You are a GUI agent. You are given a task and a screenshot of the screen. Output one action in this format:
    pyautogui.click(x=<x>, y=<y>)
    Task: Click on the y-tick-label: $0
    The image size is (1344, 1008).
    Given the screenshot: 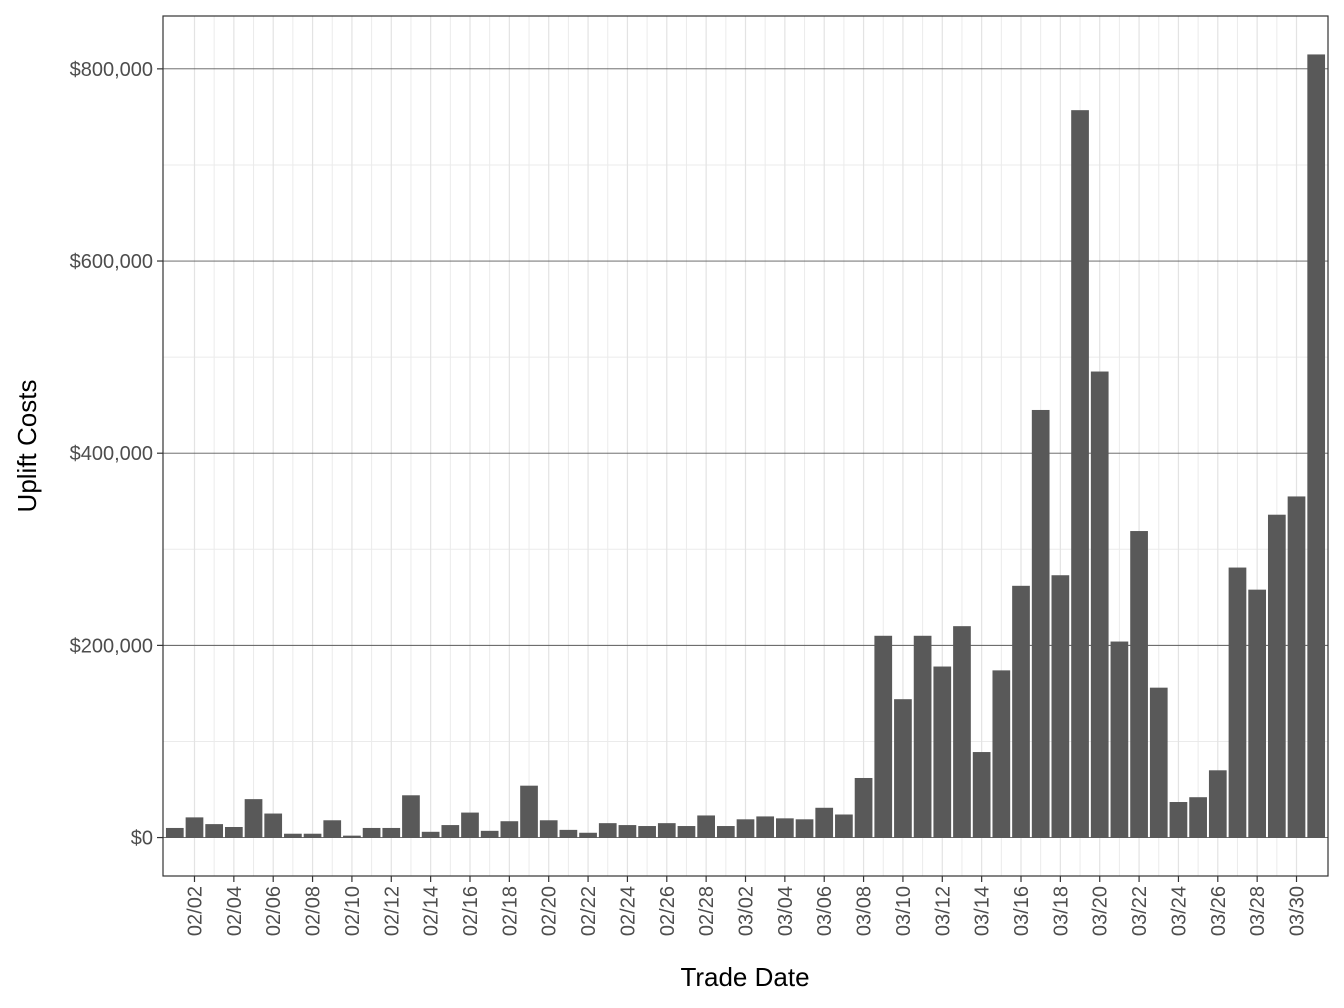 What is the action you would take?
    pyautogui.click(x=142, y=839)
    